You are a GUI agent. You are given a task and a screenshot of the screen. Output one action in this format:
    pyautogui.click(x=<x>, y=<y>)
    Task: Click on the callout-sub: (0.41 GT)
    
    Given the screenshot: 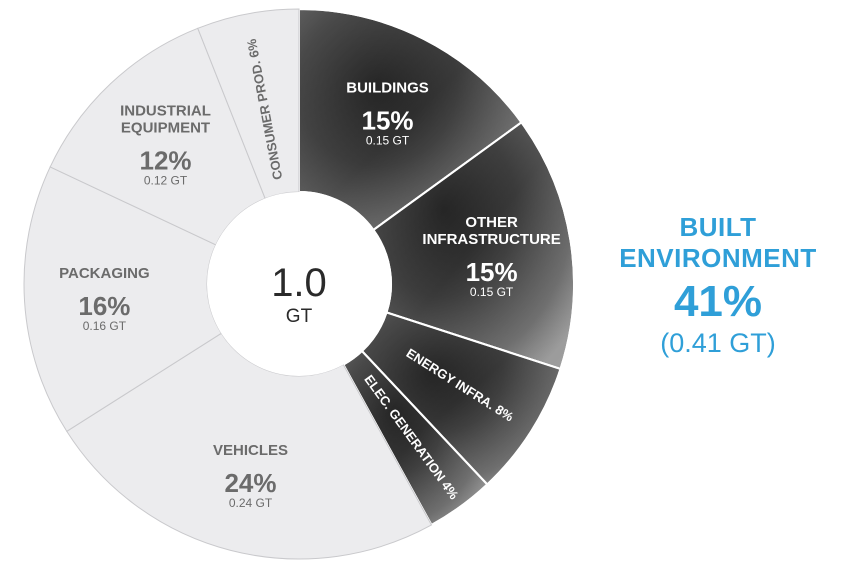 What is the action you would take?
    pyautogui.click(x=718, y=343)
    